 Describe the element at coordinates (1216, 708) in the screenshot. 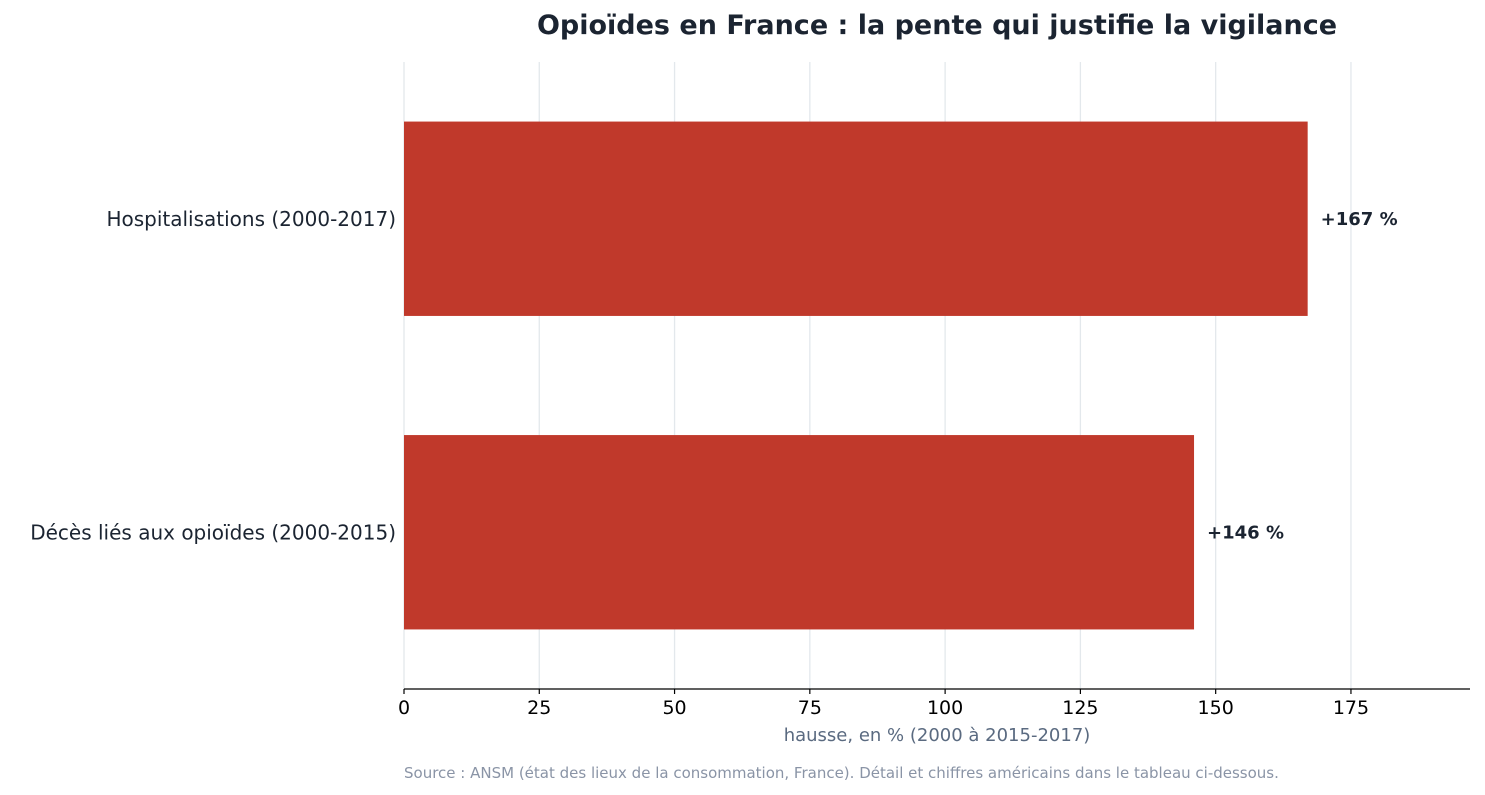

I see `x-tick-label: 150` at that location.